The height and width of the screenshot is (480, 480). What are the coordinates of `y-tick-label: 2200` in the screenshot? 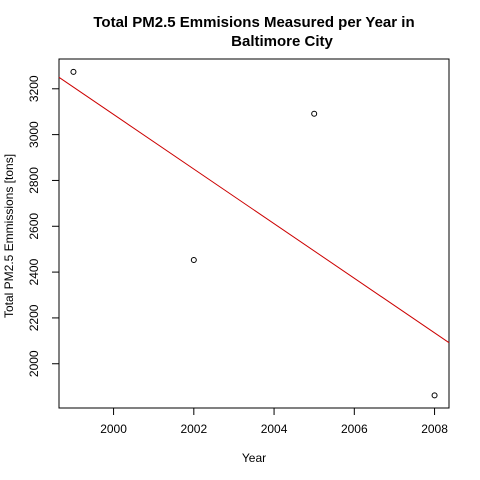 It's located at (34, 317).